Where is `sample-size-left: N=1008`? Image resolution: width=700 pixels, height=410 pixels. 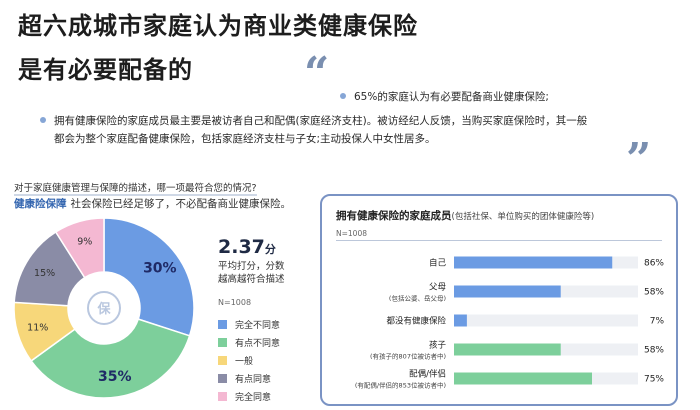
sample-size-left: N=1008 is located at coordinates (235, 302).